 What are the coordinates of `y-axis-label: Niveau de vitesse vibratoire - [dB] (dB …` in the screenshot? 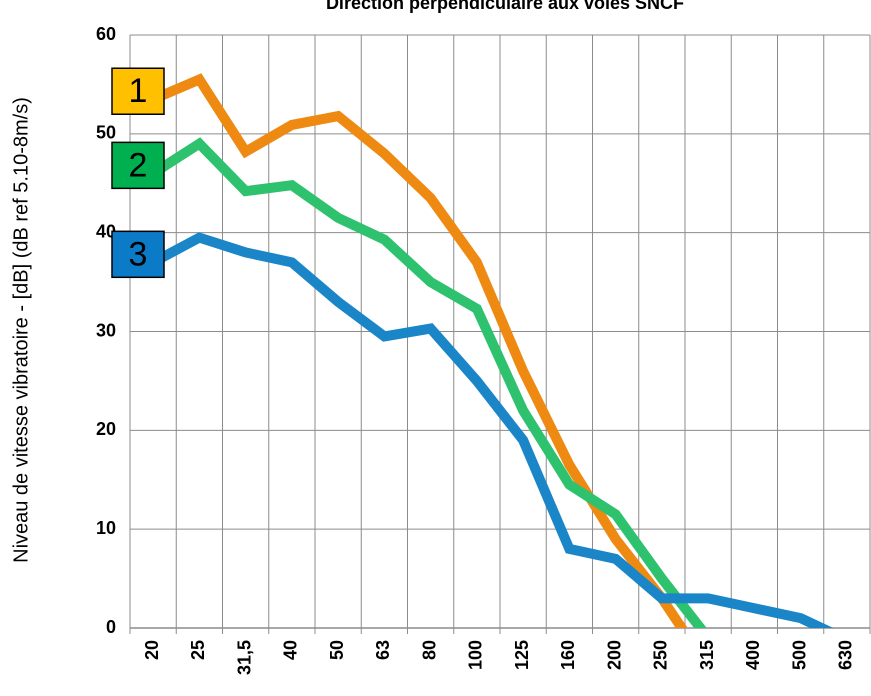 It's located at (21, 330).